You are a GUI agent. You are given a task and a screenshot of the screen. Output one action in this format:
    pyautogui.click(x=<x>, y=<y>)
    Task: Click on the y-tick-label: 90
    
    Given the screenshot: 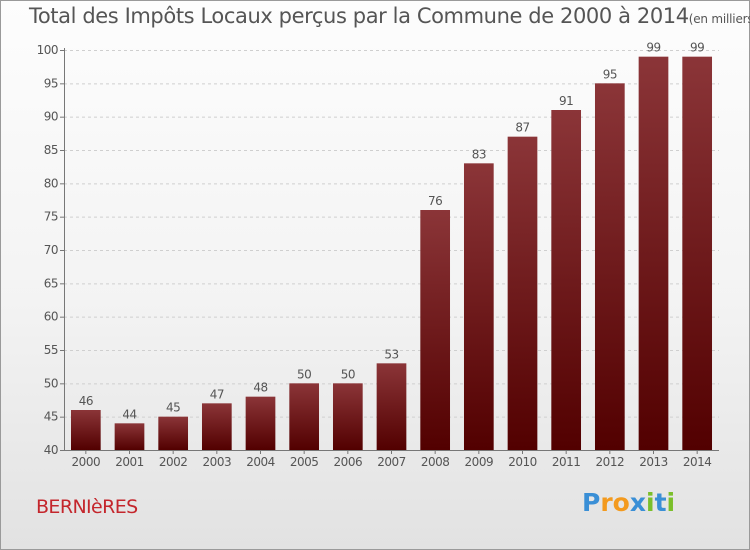 What is the action you would take?
    pyautogui.click(x=51, y=117)
    